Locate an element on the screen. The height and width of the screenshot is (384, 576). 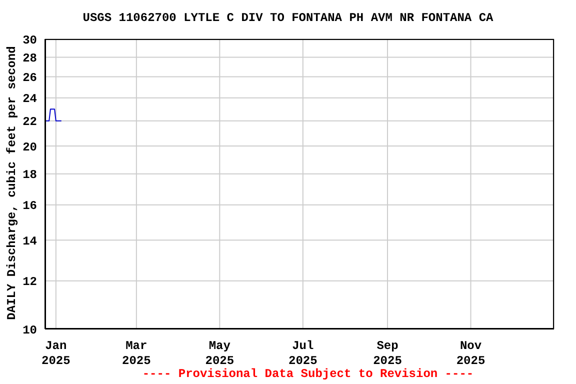
y-tick-label: 24 is located at coordinates (29, 99).